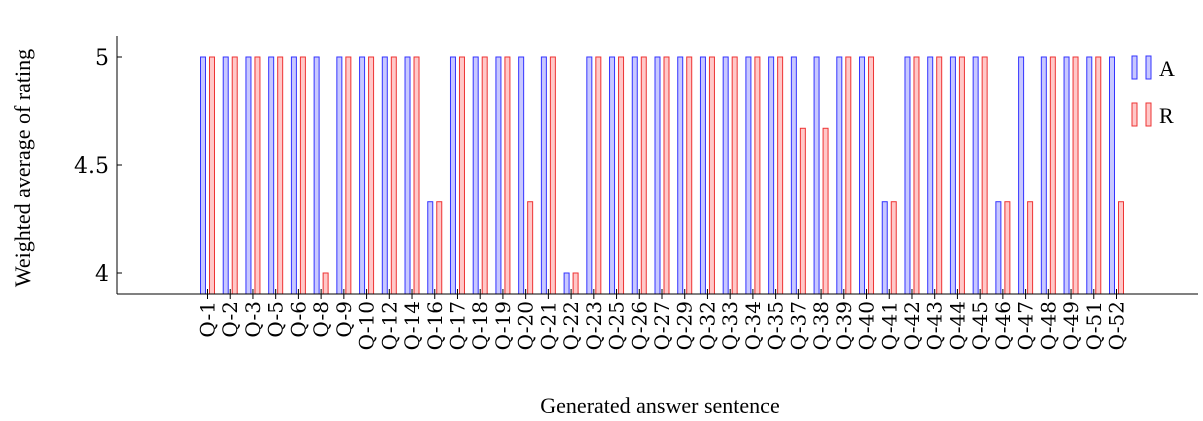 This screenshot has height=421, width=1203. I want to click on x-tick-label: Q-44, so click(957, 325).